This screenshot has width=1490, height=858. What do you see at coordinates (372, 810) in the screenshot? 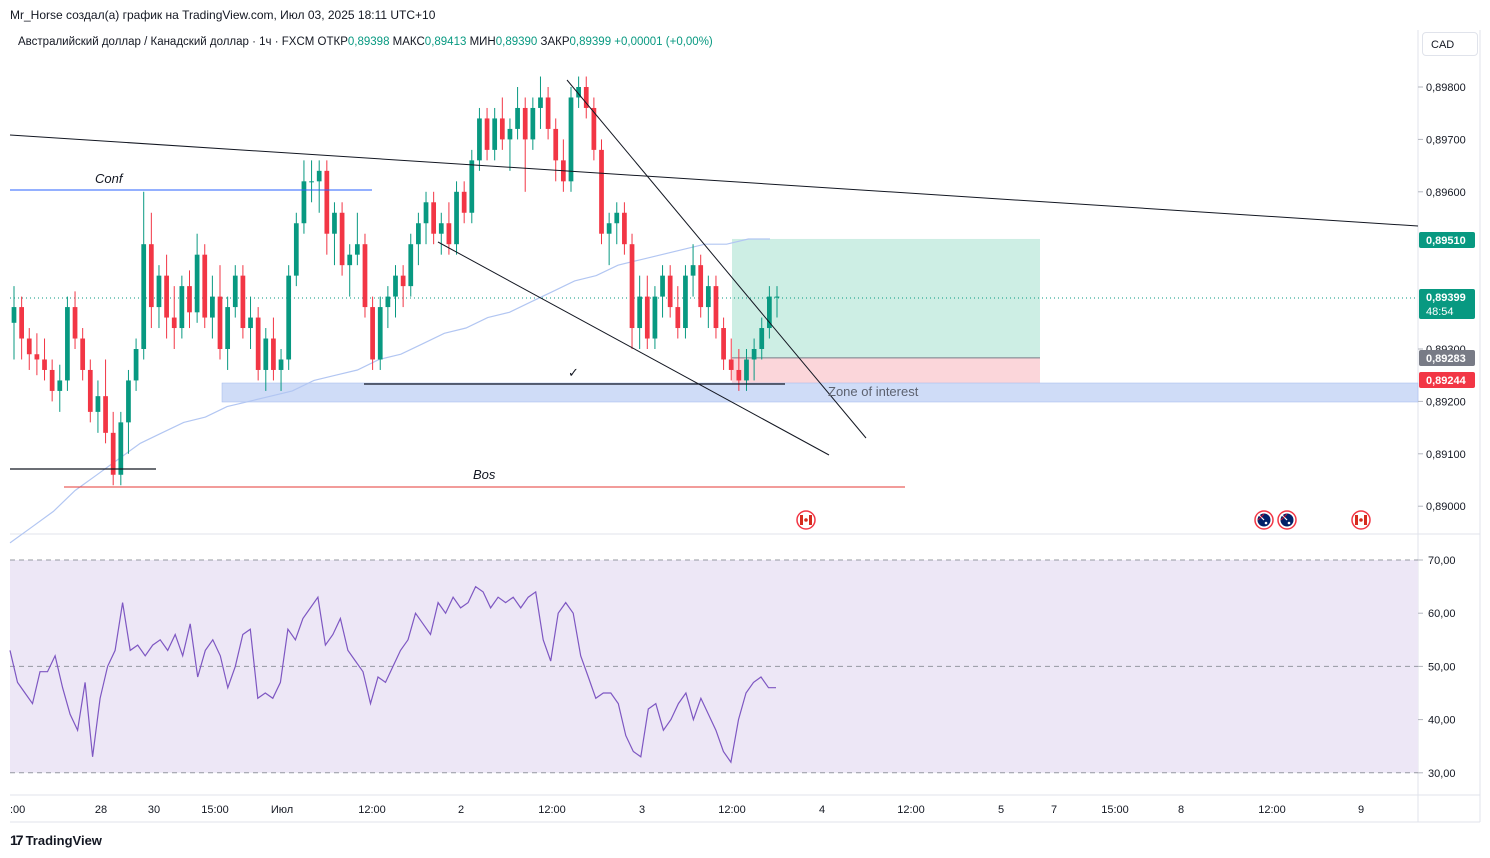
I see `time-tick-label: 12:00` at bounding box center [372, 810].